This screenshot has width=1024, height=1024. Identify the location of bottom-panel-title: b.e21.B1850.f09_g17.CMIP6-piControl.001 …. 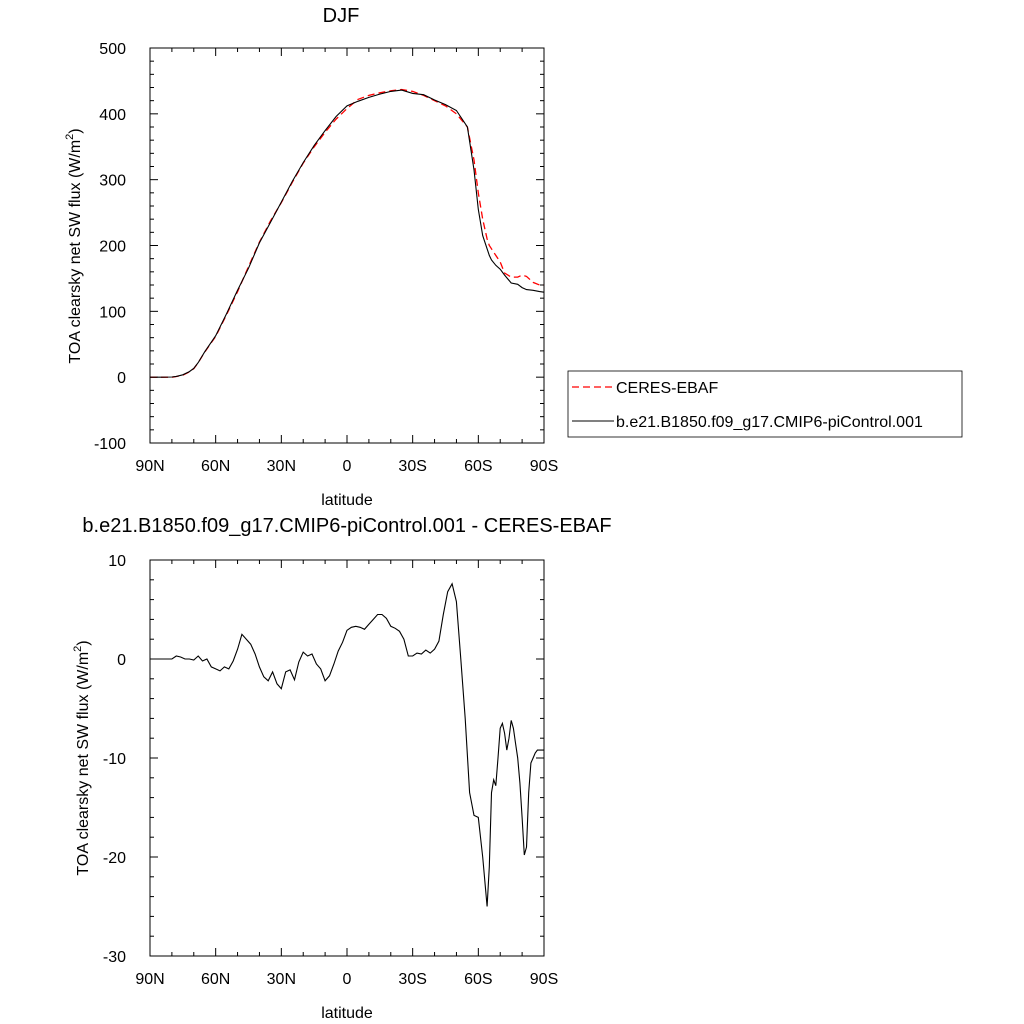
(346, 526).